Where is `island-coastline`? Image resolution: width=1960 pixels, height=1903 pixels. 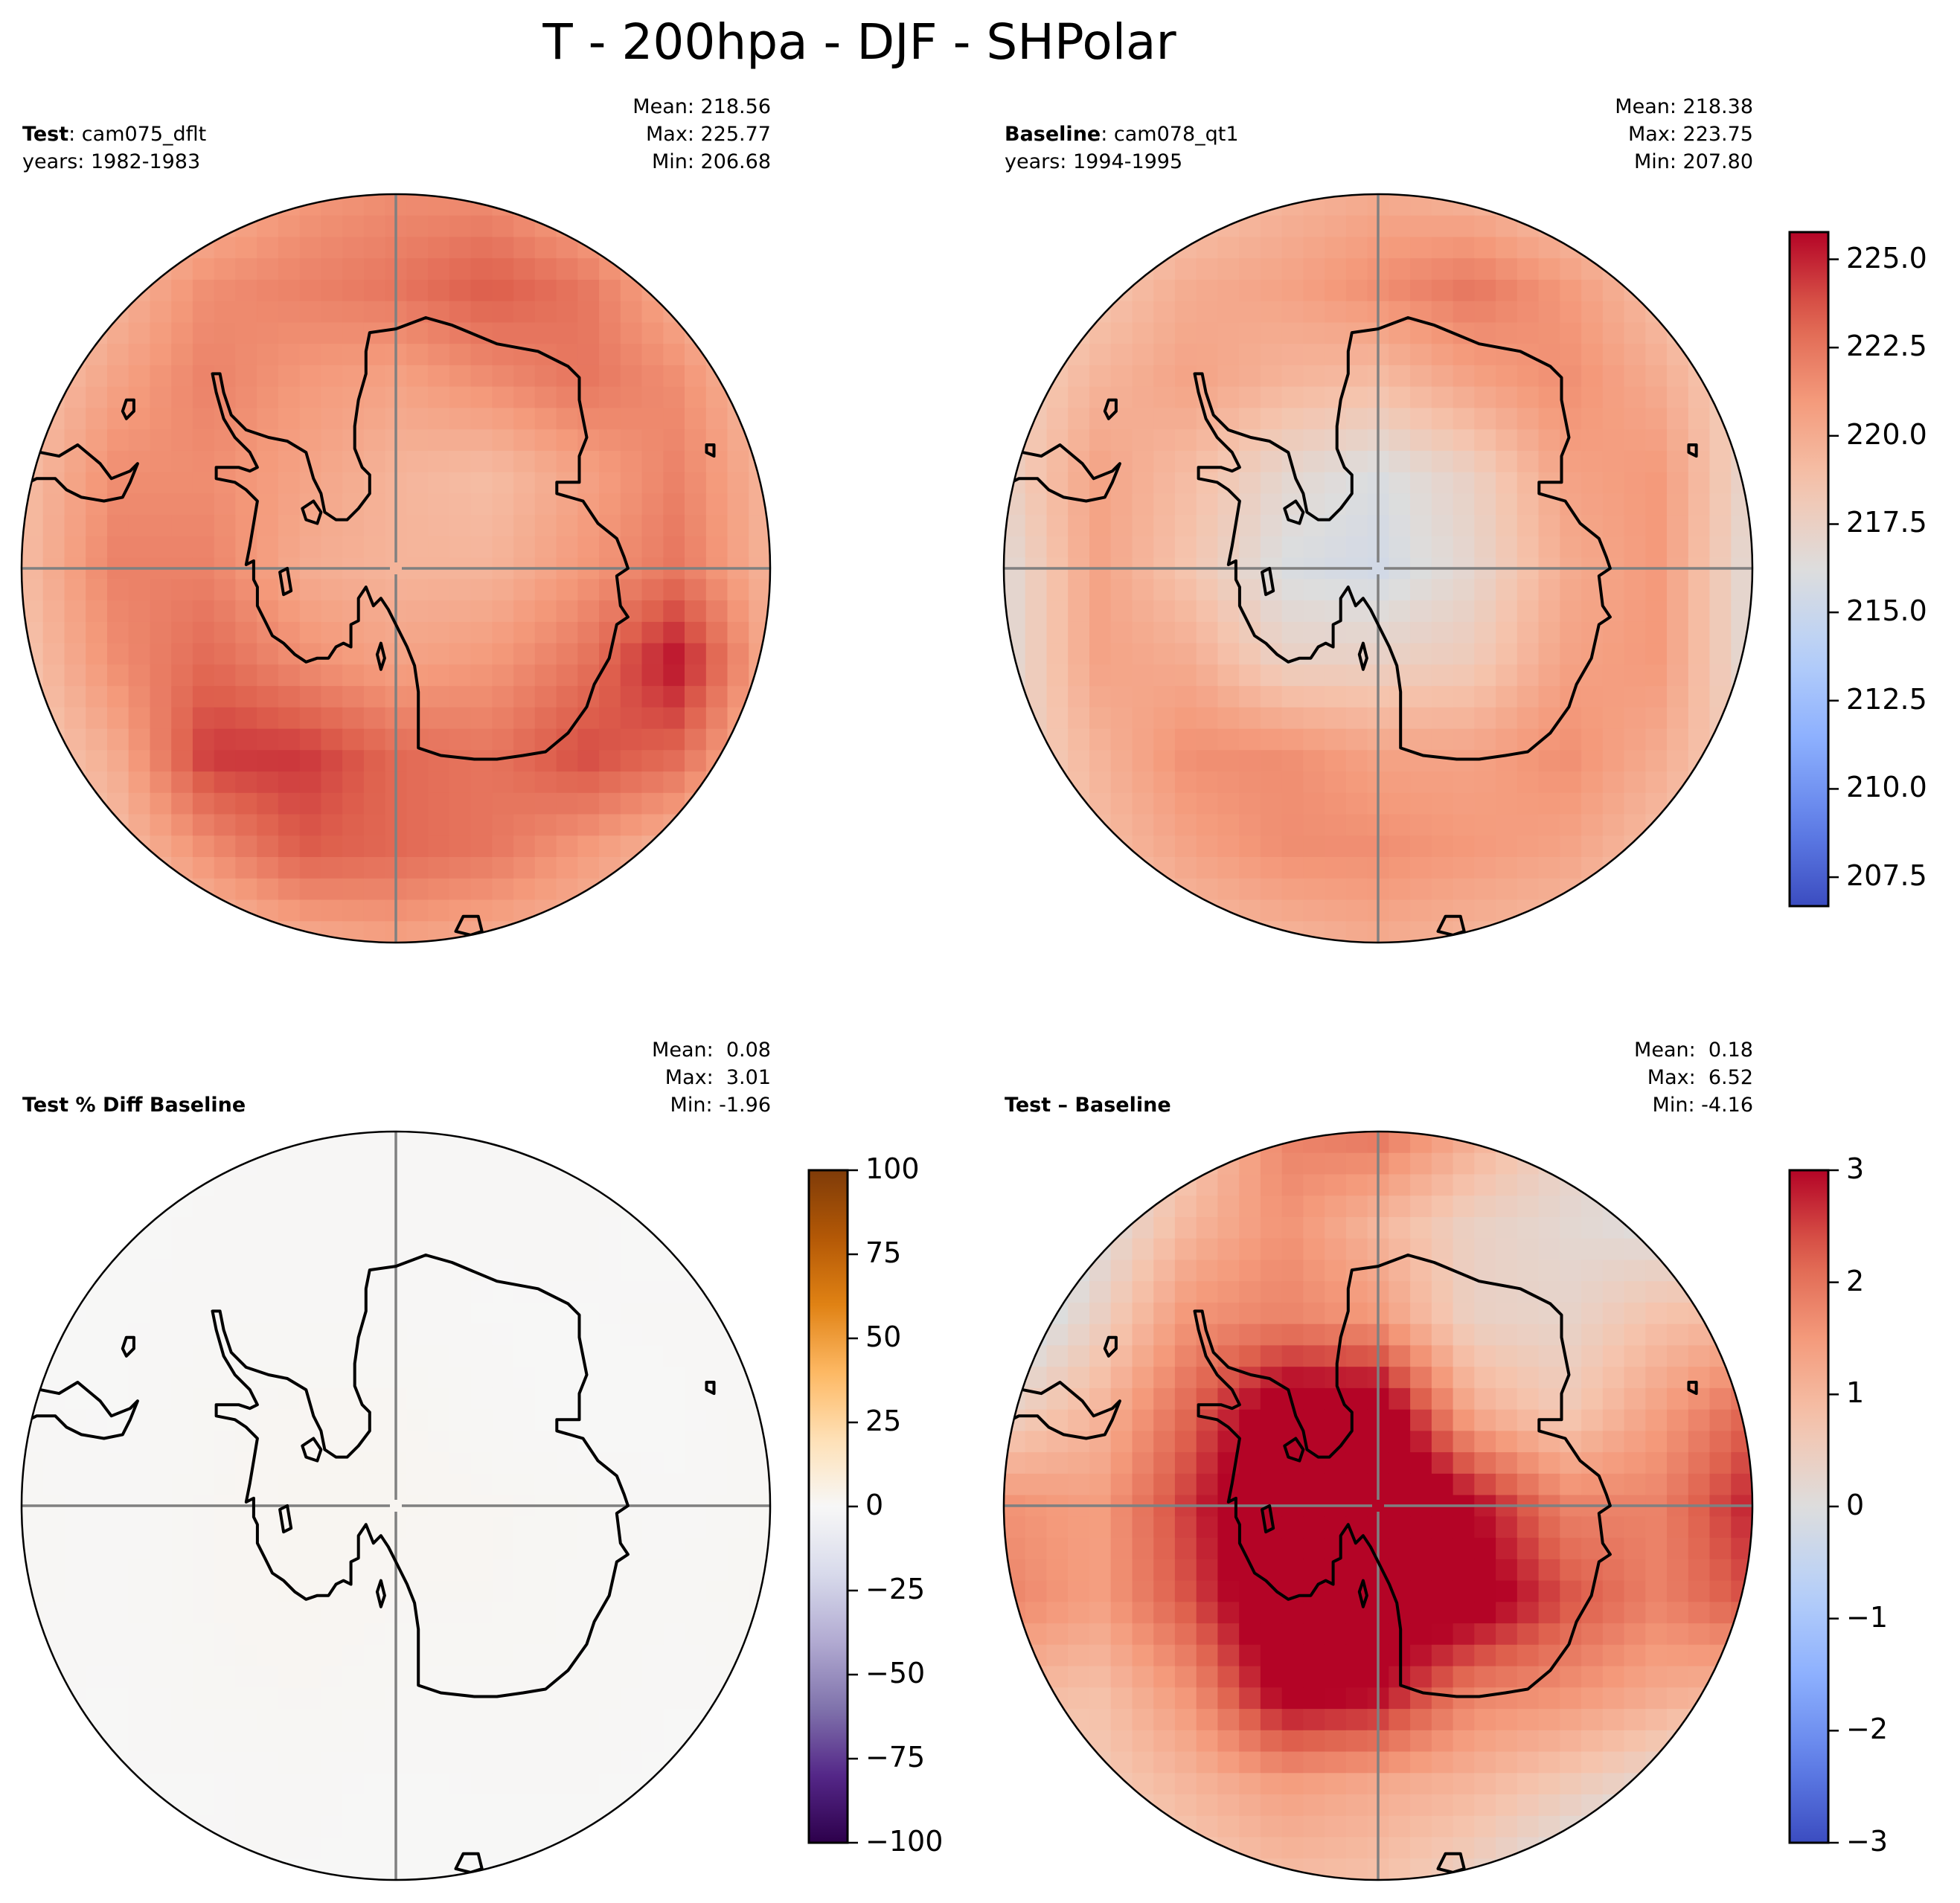
island-coastline is located at coordinates (380, 1594).